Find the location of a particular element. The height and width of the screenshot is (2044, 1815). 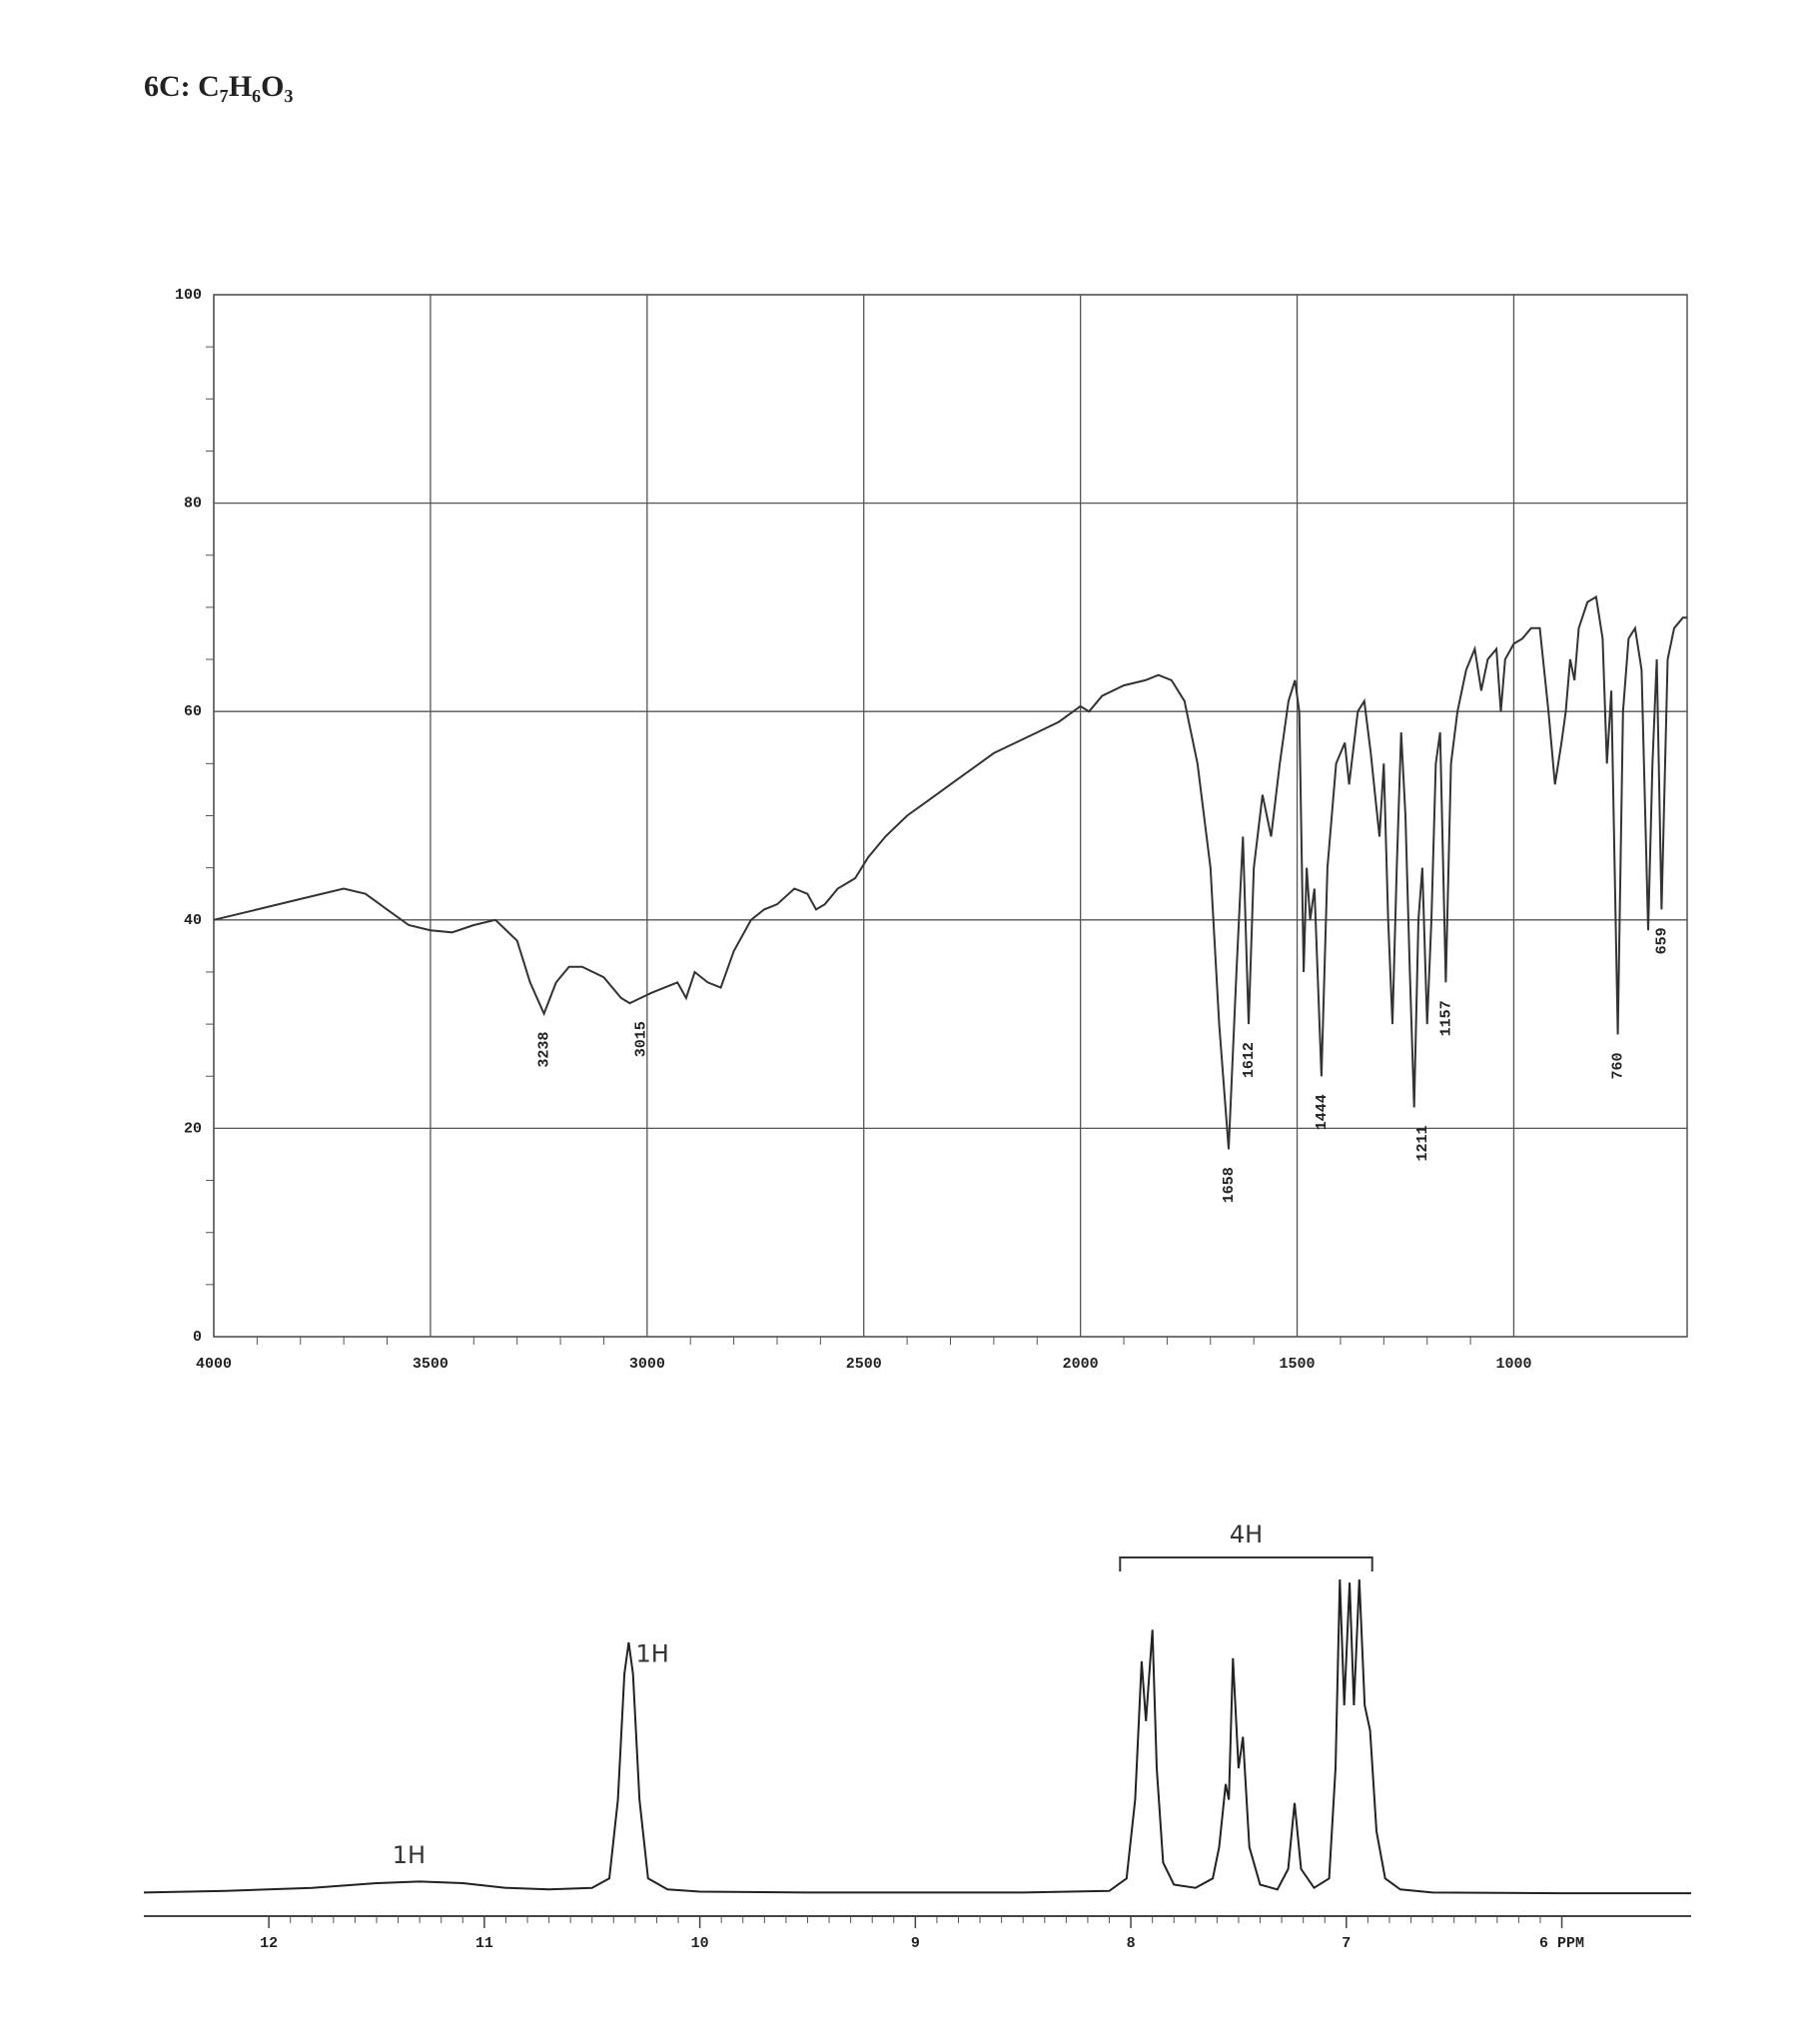

spectrum-line is located at coordinates (917, 1736).